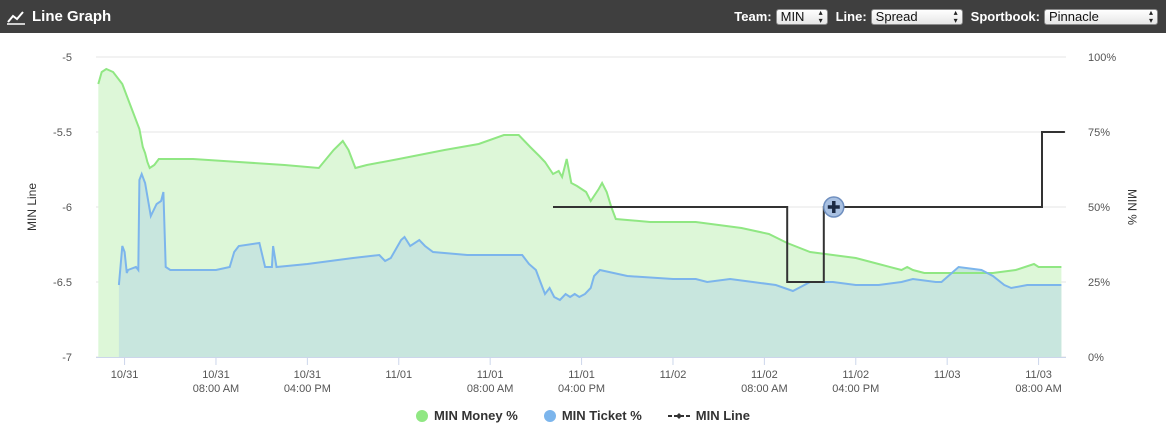 The width and height of the screenshot is (1166, 443). Describe the element at coordinates (476, 415) in the screenshot. I see `legend-label-money: MIN Money %` at that location.